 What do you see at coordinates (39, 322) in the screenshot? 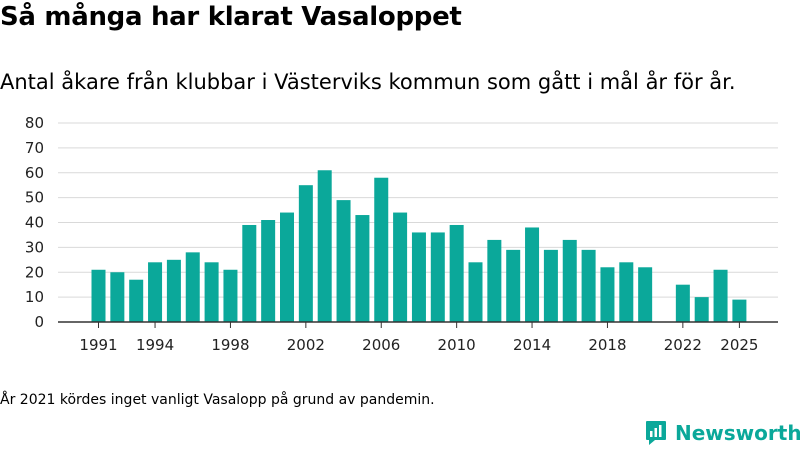
I see `y-tick-label: 0` at bounding box center [39, 322].